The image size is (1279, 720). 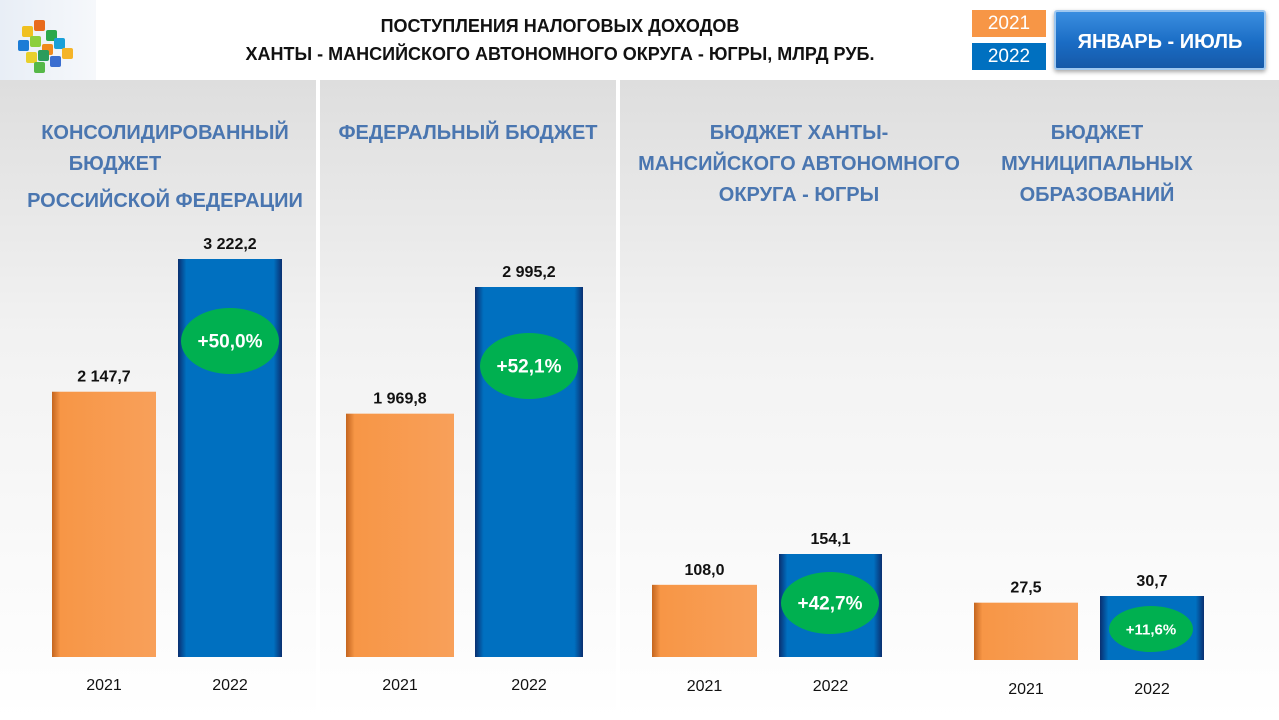 I want to click on bar-value-label: 1 969,8, so click(x=399, y=399).